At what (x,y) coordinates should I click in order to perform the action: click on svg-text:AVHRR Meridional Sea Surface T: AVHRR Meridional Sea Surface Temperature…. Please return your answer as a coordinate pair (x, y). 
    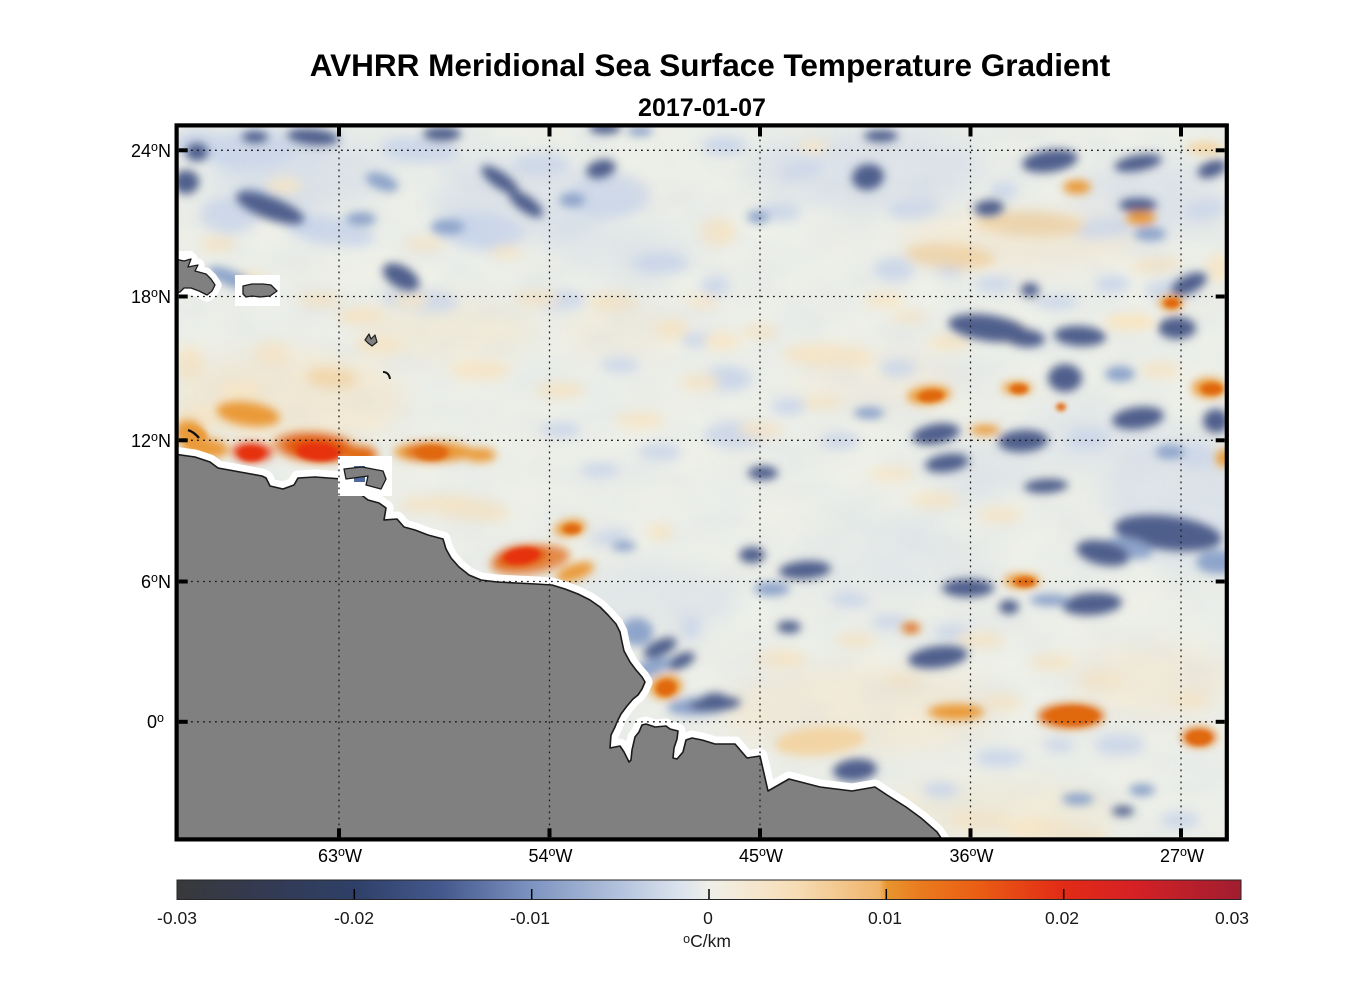
    Looking at the image, I should click on (710, 65).